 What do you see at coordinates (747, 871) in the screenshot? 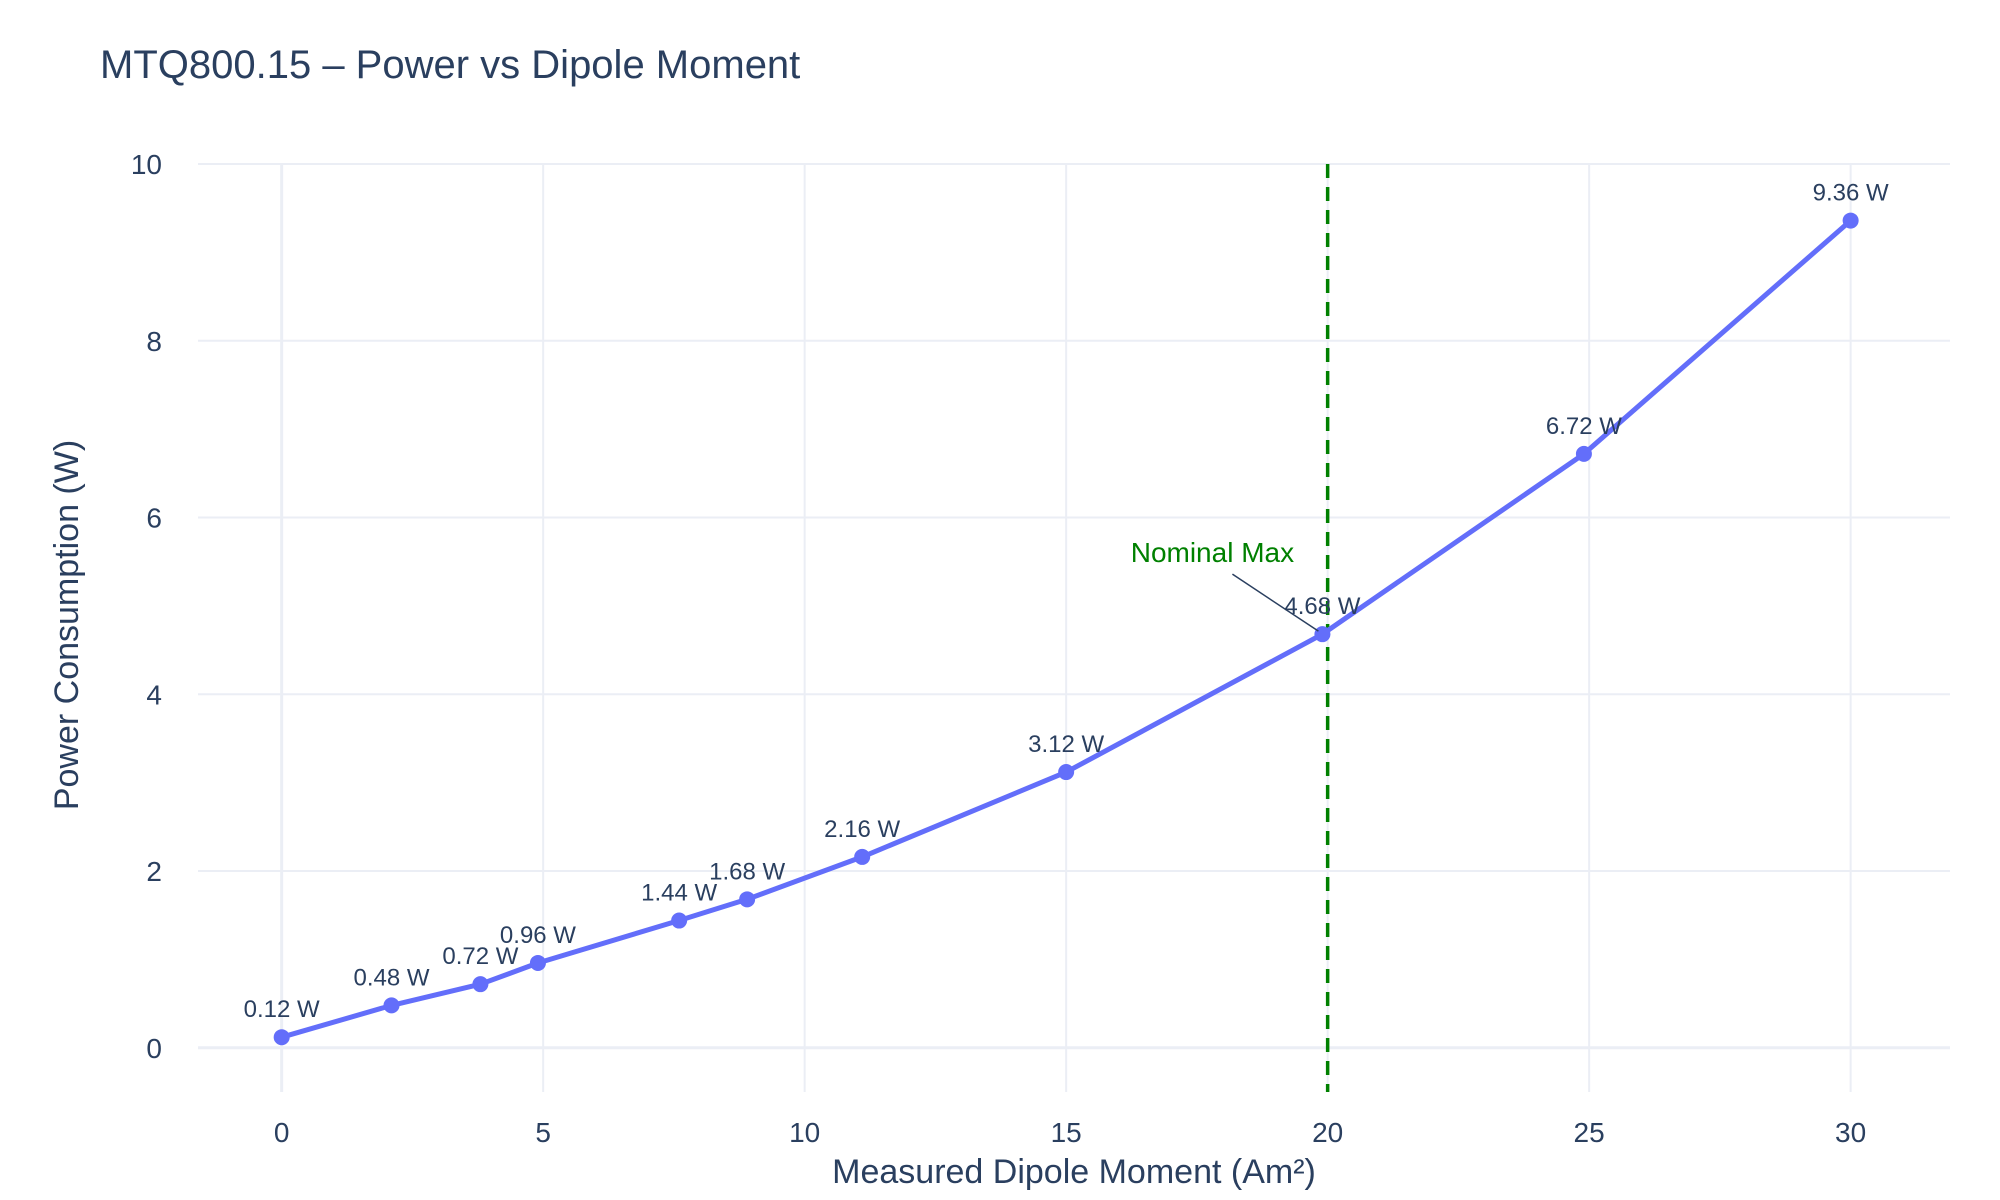
I see `data-label: 1.68 W` at bounding box center [747, 871].